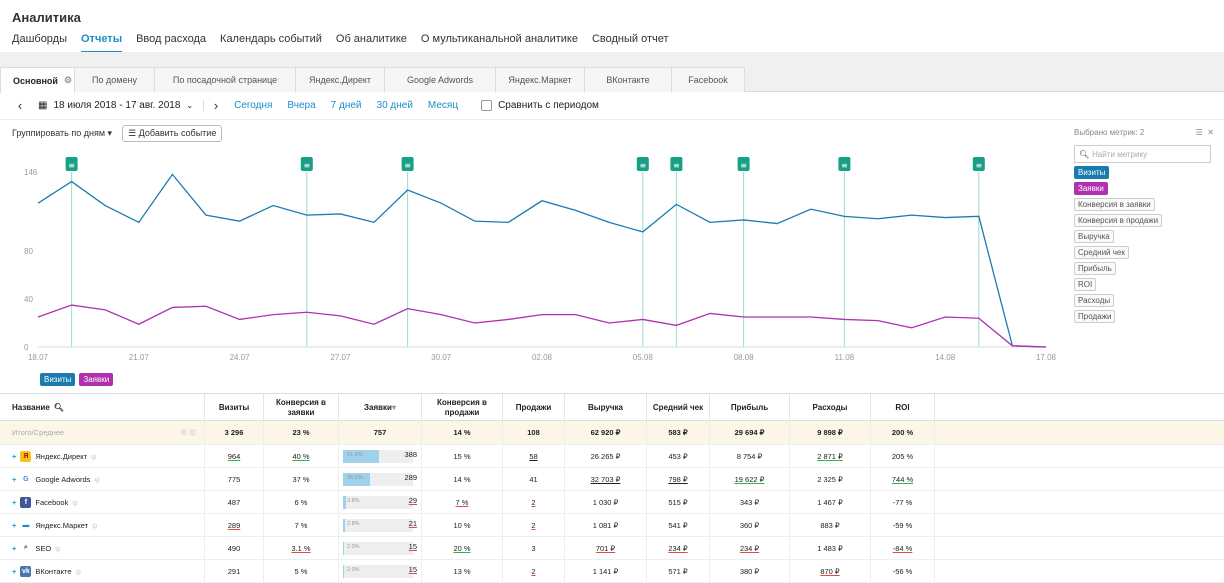  What do you see at coordinates (534, 407) in the screenshot?
I see `column-header: Продажи` at bounding box center [534, 407].